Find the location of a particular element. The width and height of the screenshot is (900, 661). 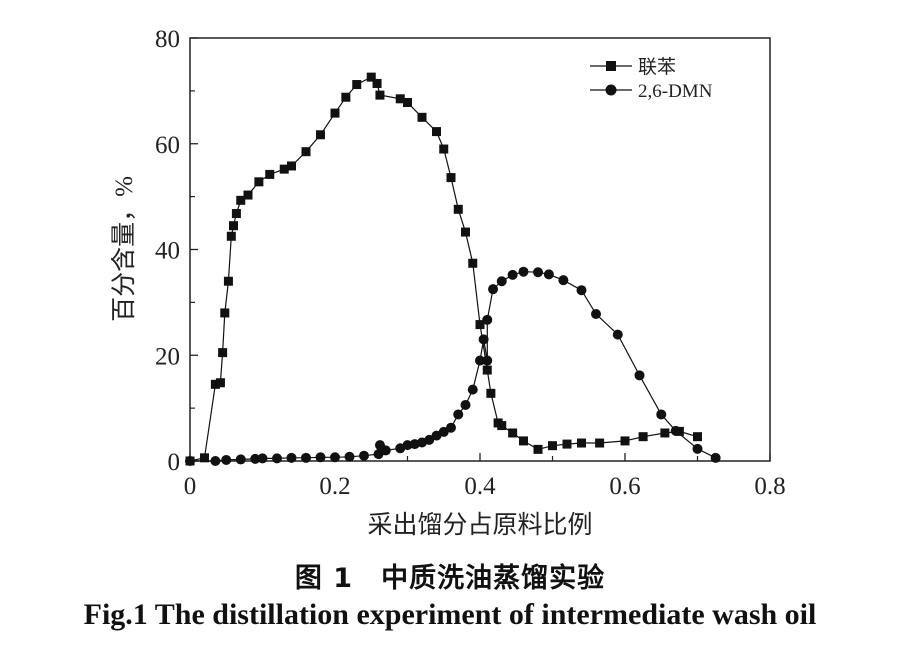

x-tick-label: 0 is located at coordinates (190, 486).